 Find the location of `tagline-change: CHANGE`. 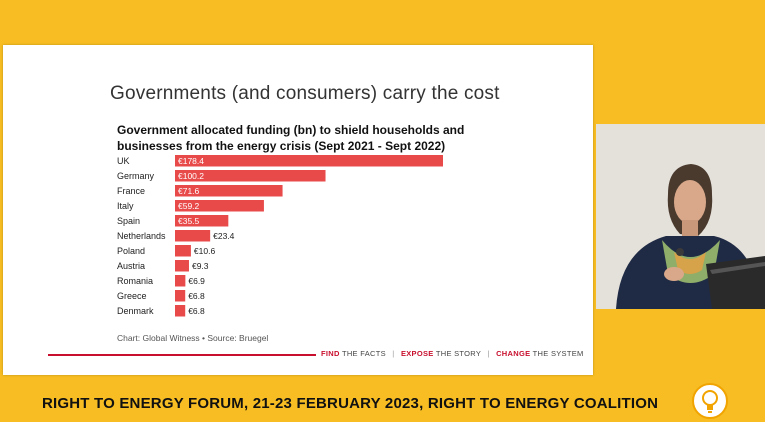

tagline-change: CHANGE is located at coordinates (513, 353).